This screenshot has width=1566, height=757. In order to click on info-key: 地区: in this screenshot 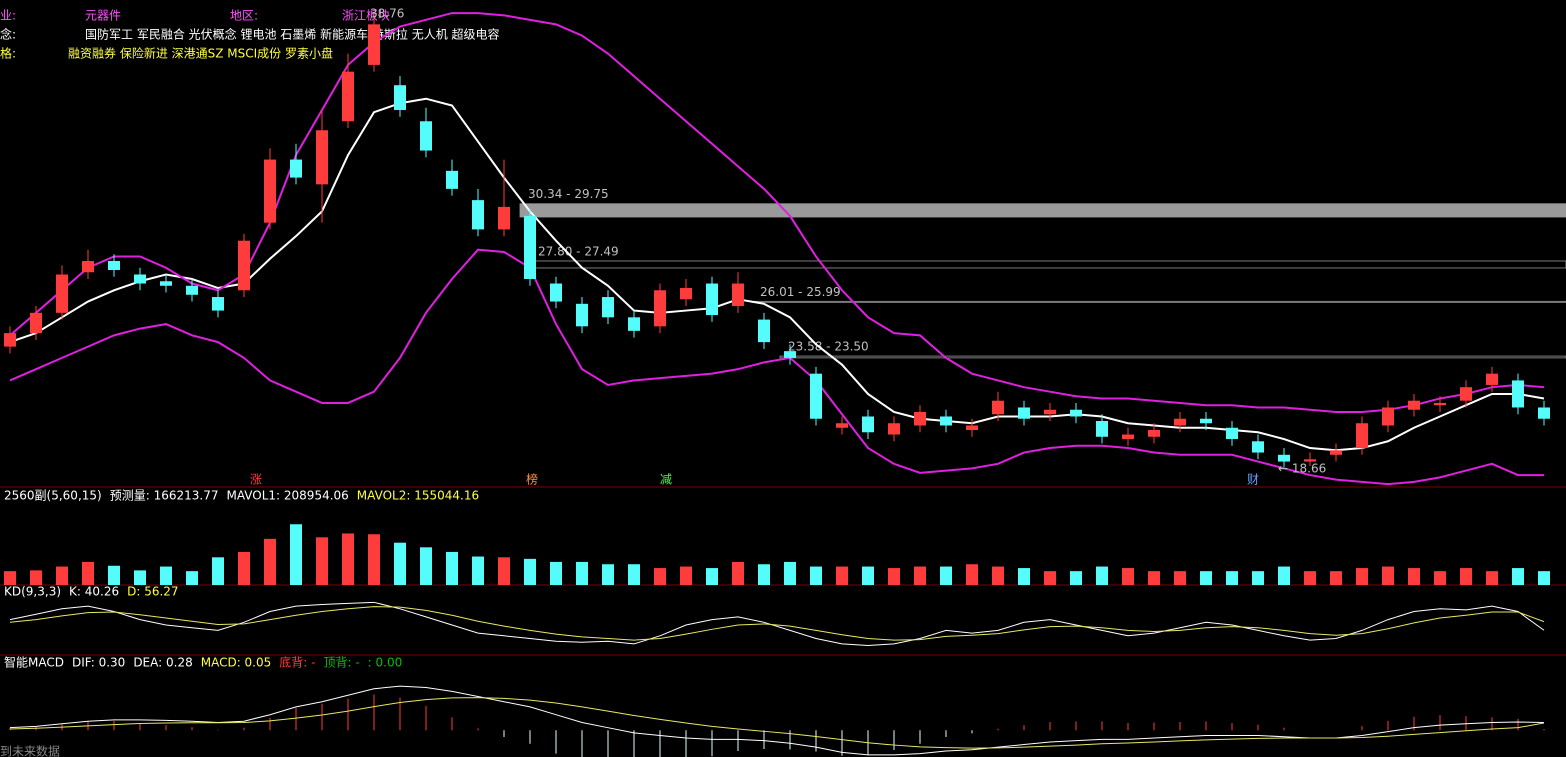, I will do `click(244, 16)`.